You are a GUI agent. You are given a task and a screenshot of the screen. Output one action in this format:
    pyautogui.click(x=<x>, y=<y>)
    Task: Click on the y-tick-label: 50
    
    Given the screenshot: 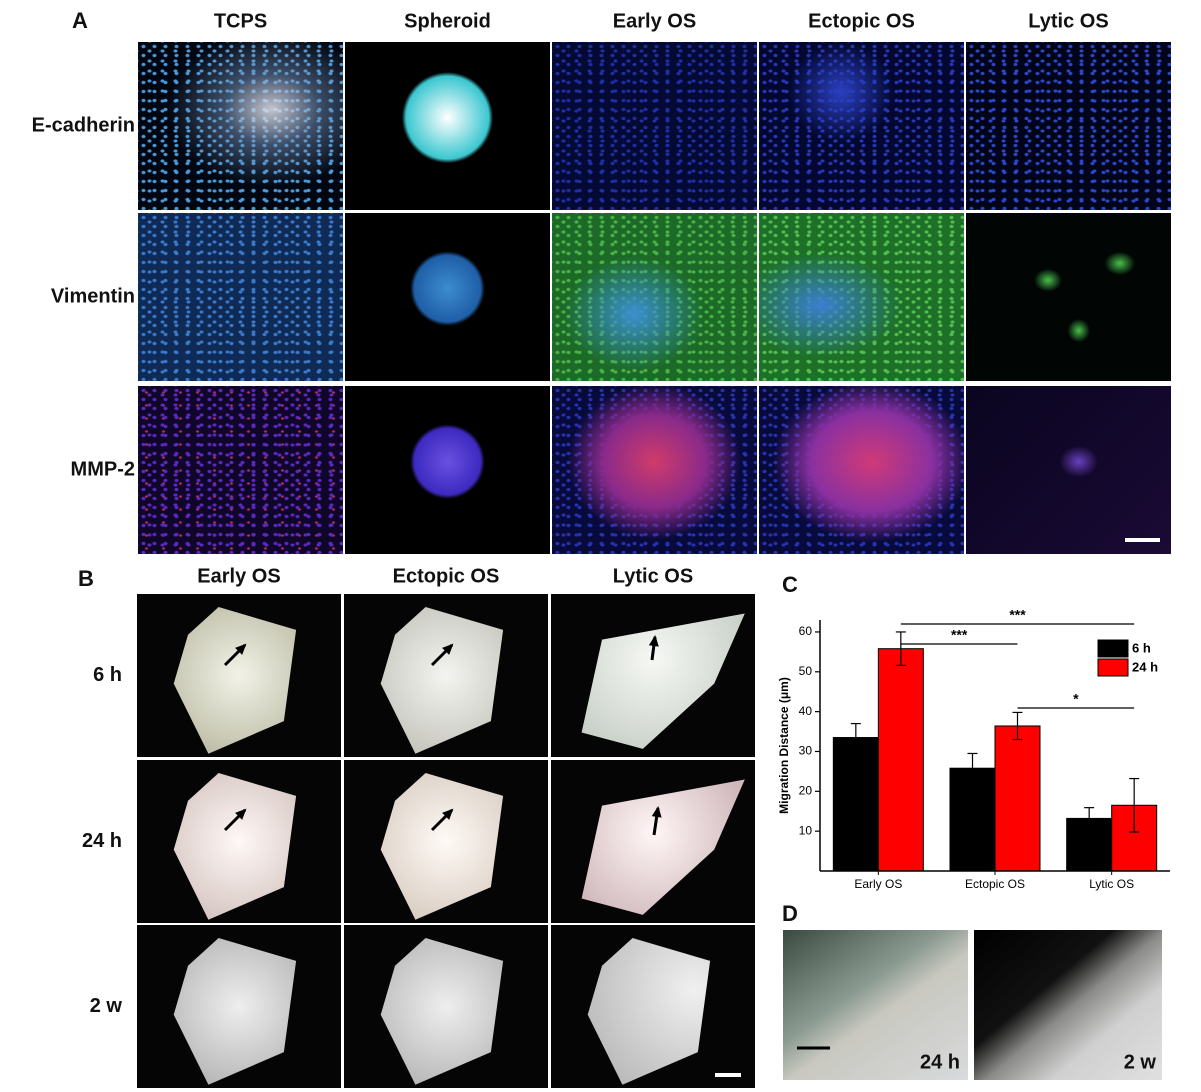 What is the action you would take?
    pyautogui.click(x=806, y=671)
    